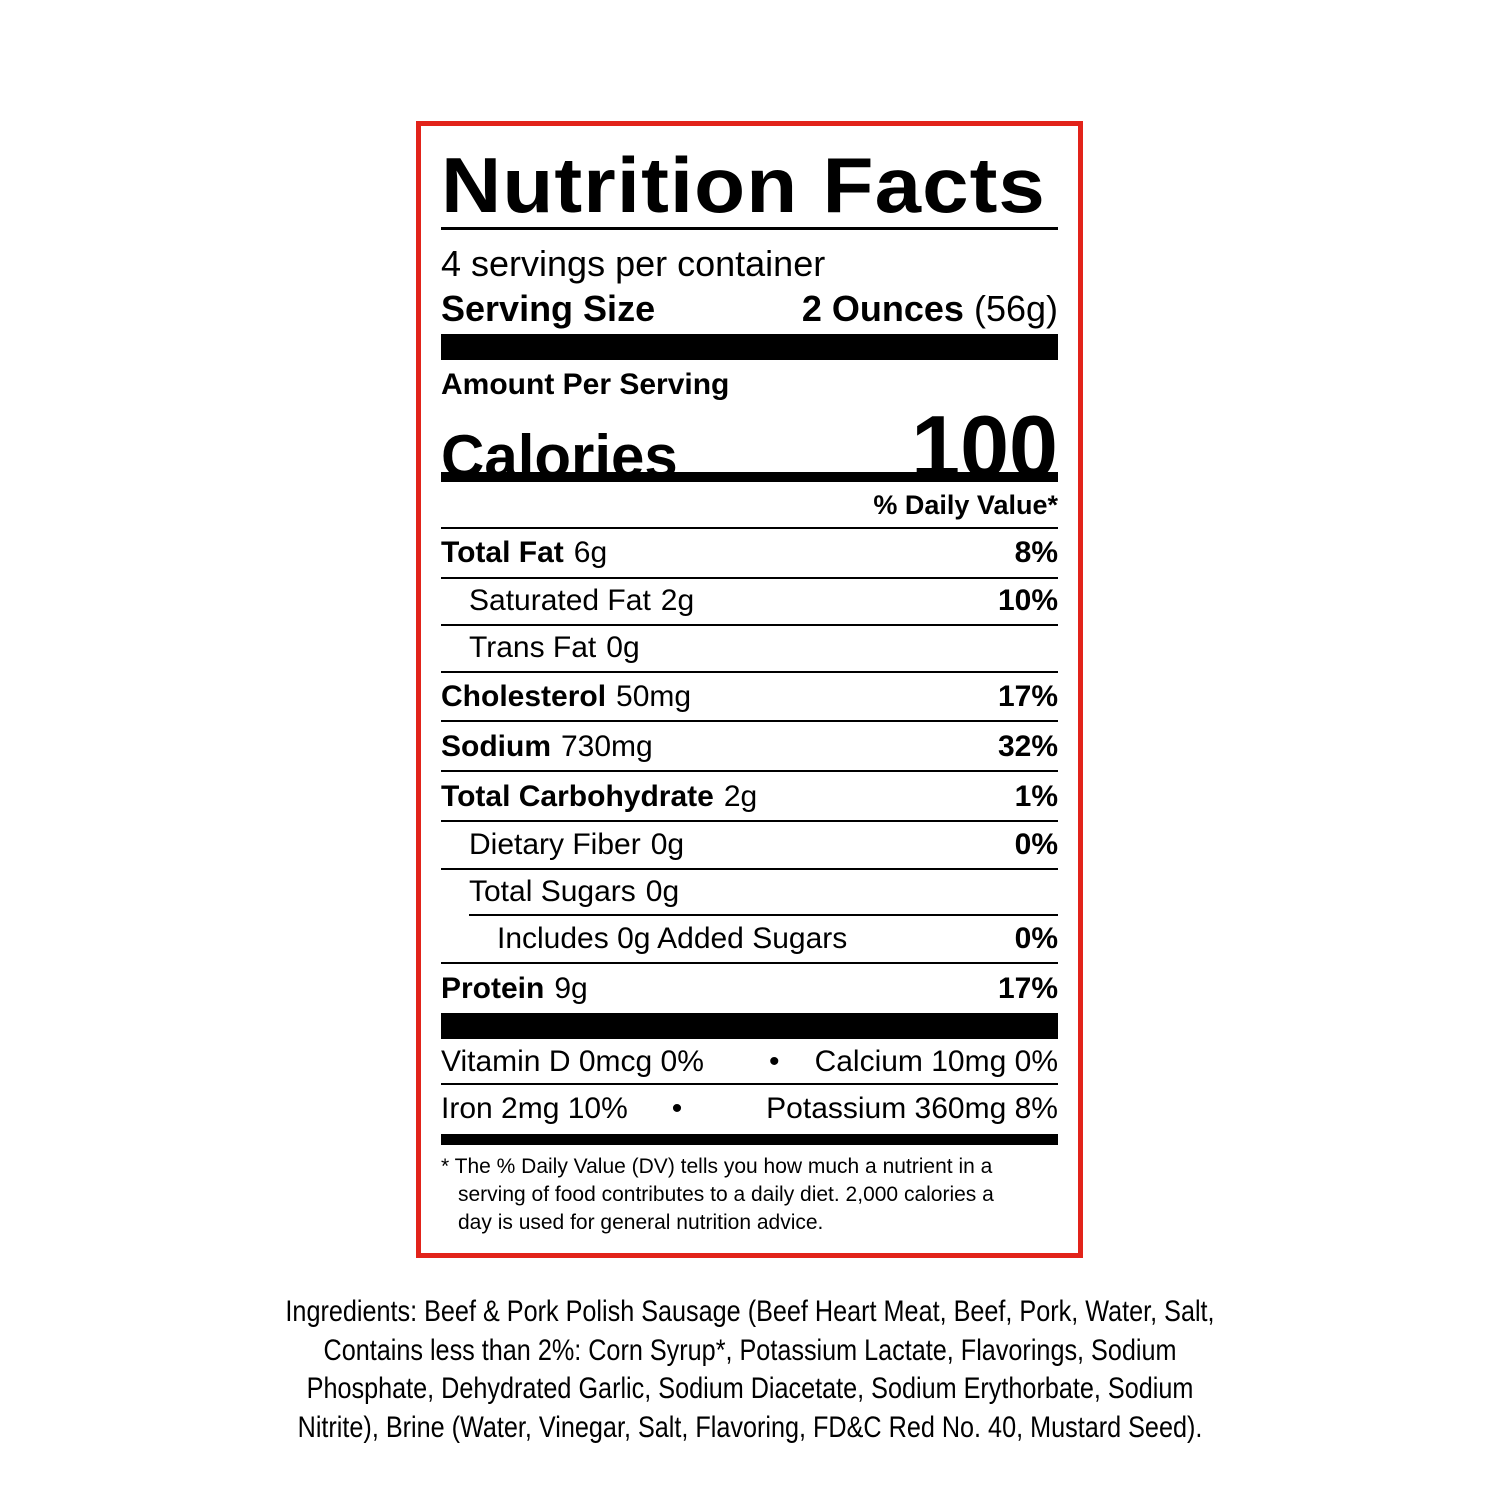 Image resolution: width=1500 pixels, height=1500 pixels. Describe the element at coordinates (1027, 600) in the screenshot. I see `nutrient-daily-value: 10%` at that location.